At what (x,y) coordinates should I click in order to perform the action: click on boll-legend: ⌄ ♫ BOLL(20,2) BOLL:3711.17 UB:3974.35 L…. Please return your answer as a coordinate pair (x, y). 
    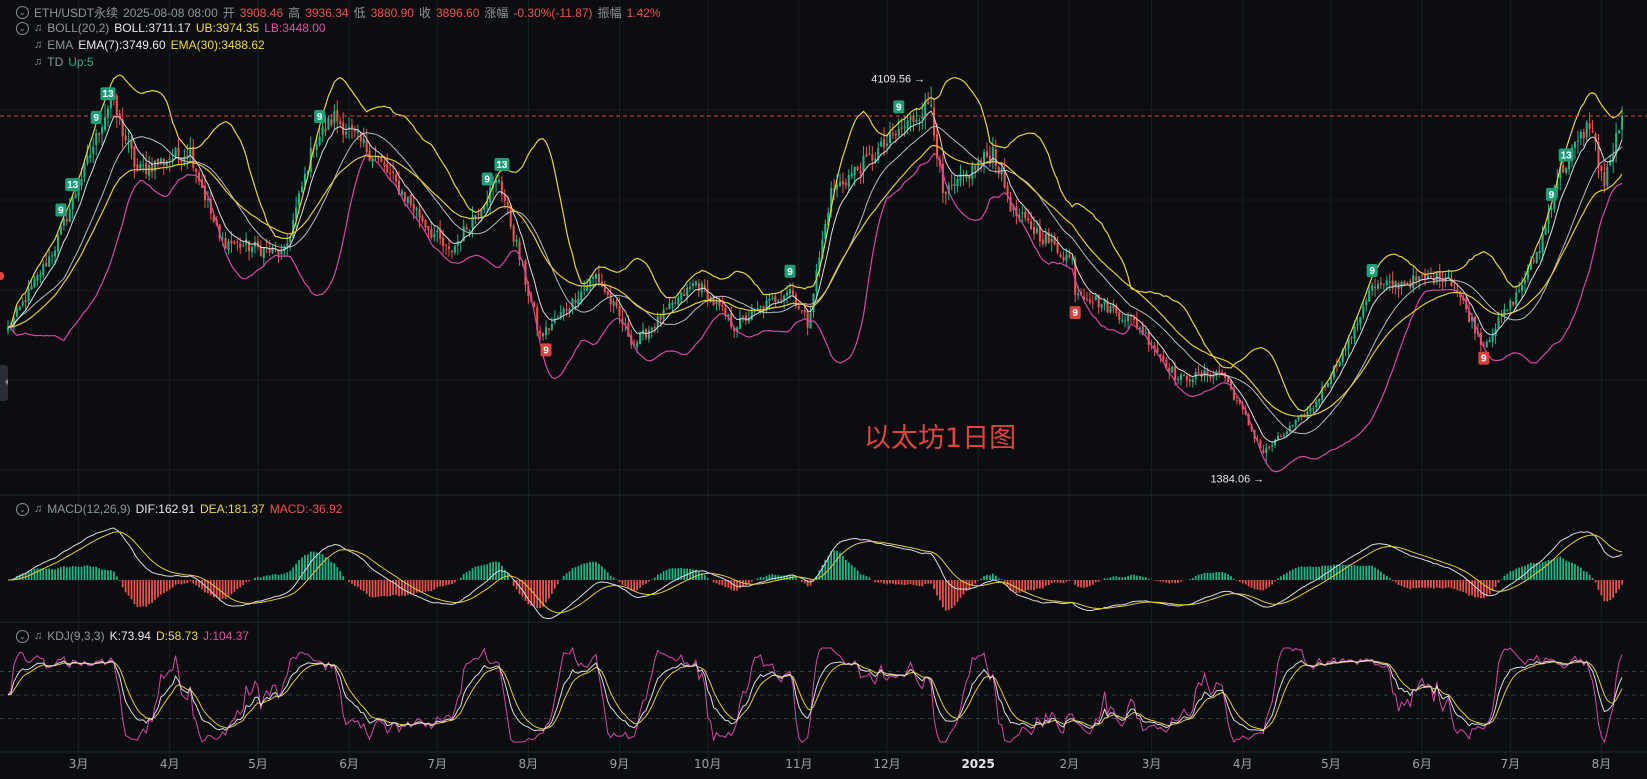
    Looking at the image, I should click on (171, 28).